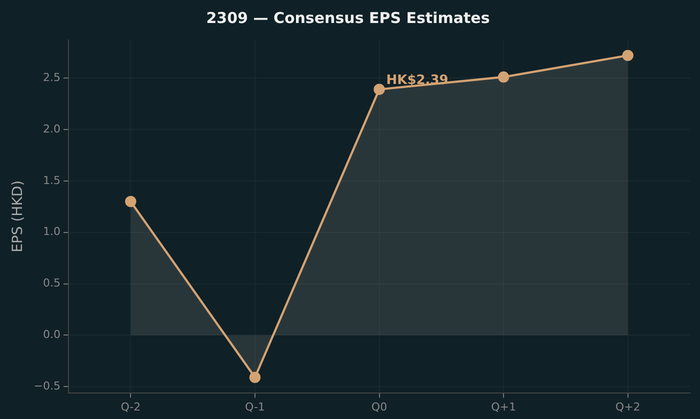 The height and width of the screenshot is (419, 700). I want to click on x-tick-label: Q-1, so click(254, 407).